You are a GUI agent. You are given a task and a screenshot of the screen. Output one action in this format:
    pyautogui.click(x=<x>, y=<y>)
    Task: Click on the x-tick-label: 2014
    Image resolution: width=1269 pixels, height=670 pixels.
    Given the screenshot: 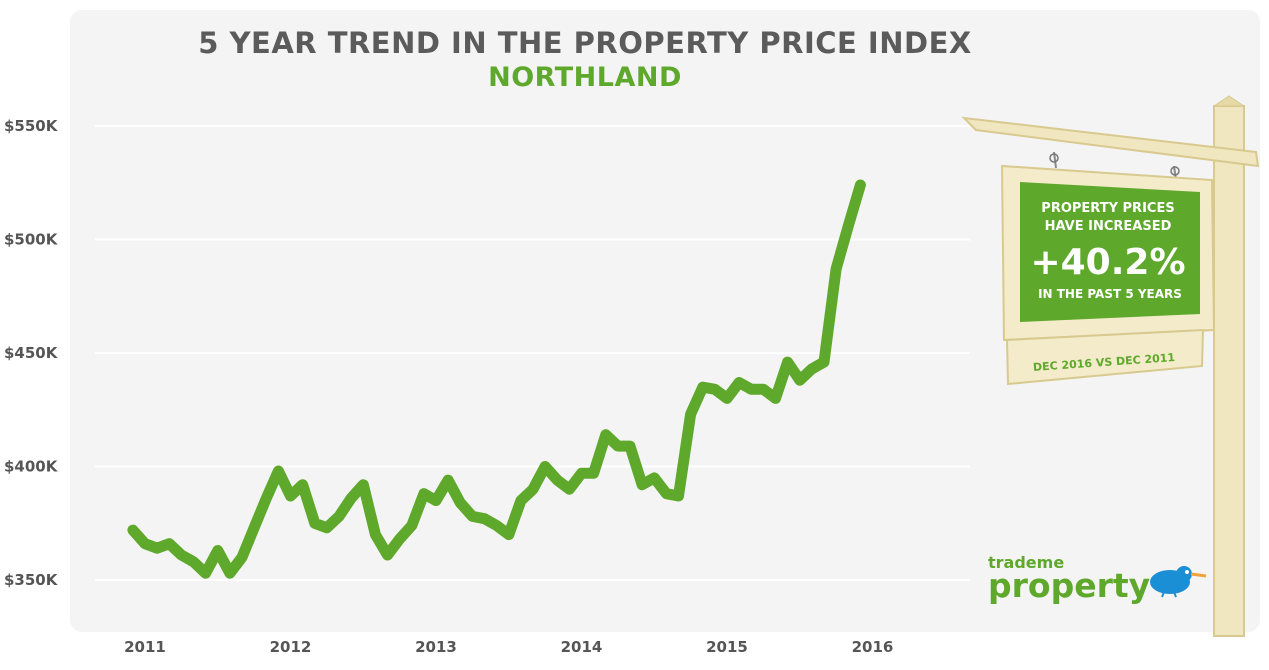 What is the action you would take?
    pyautogui.click(x=582, y=647)
    